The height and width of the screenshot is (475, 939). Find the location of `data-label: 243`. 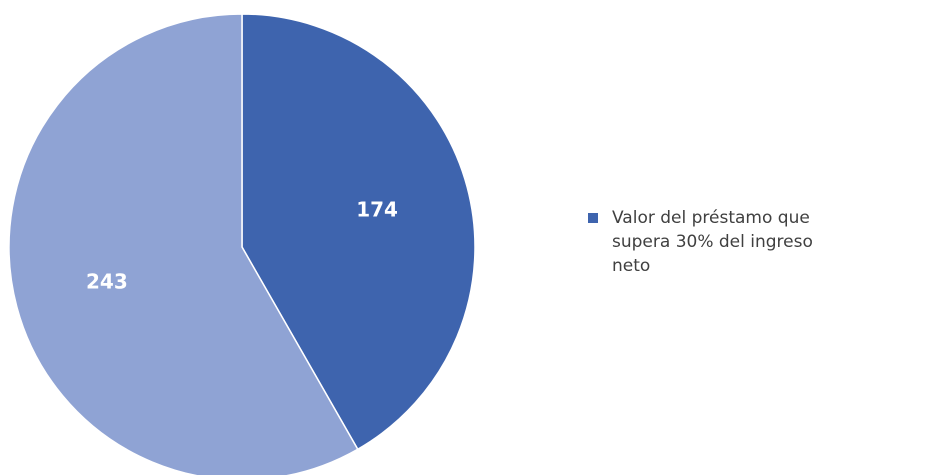

data-label: 243 is located at coordinates (107, 281).